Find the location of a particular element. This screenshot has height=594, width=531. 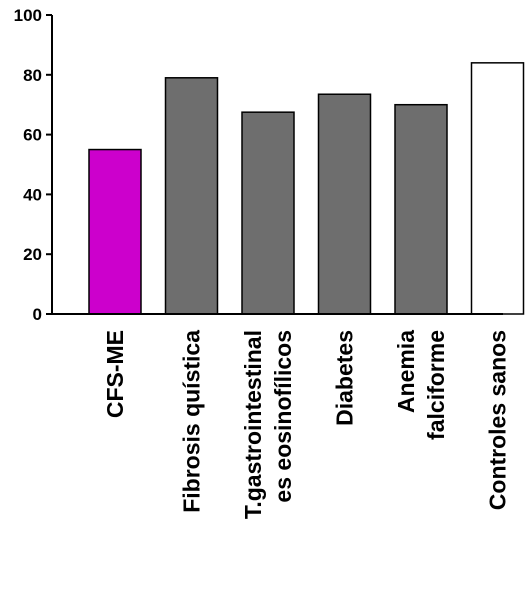

category-label: falciforme is located at coordinates (436, 385).